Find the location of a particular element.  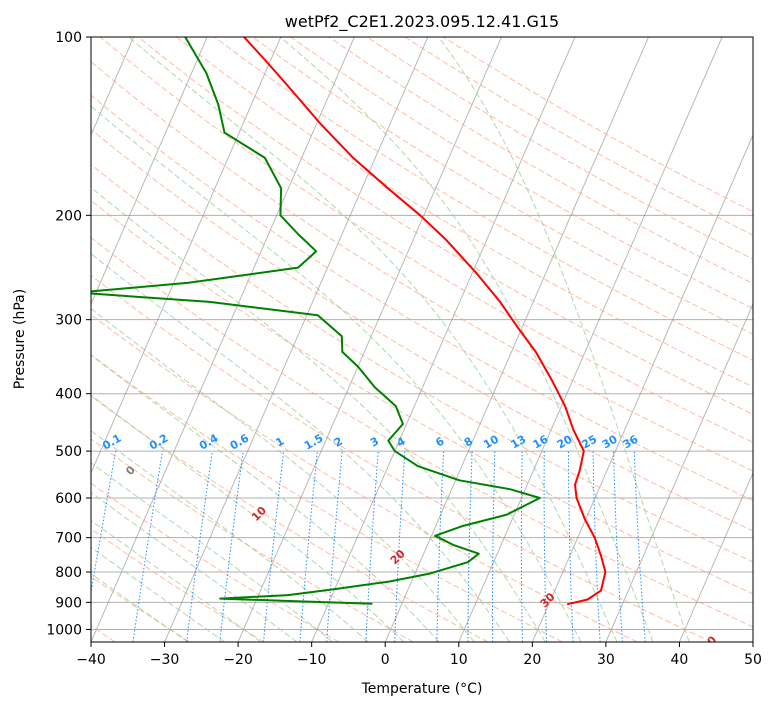

y-tick-label: 1000 is located at coordinates (64, 630).